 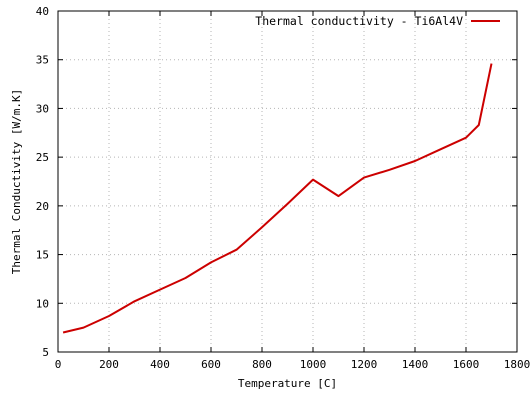 What do you see at coordinates (58, 364) in the screenshot?
I see `x-tick-label: 0` at bounding box center [58, 364].